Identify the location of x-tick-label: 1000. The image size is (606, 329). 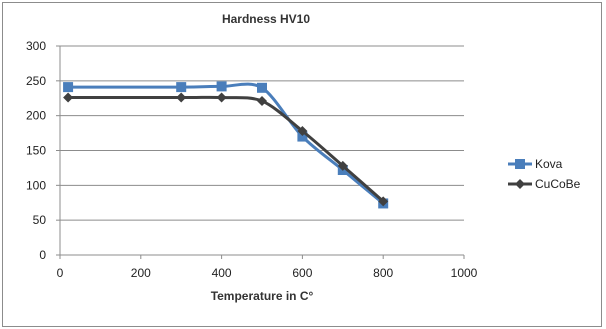
(464, 273).